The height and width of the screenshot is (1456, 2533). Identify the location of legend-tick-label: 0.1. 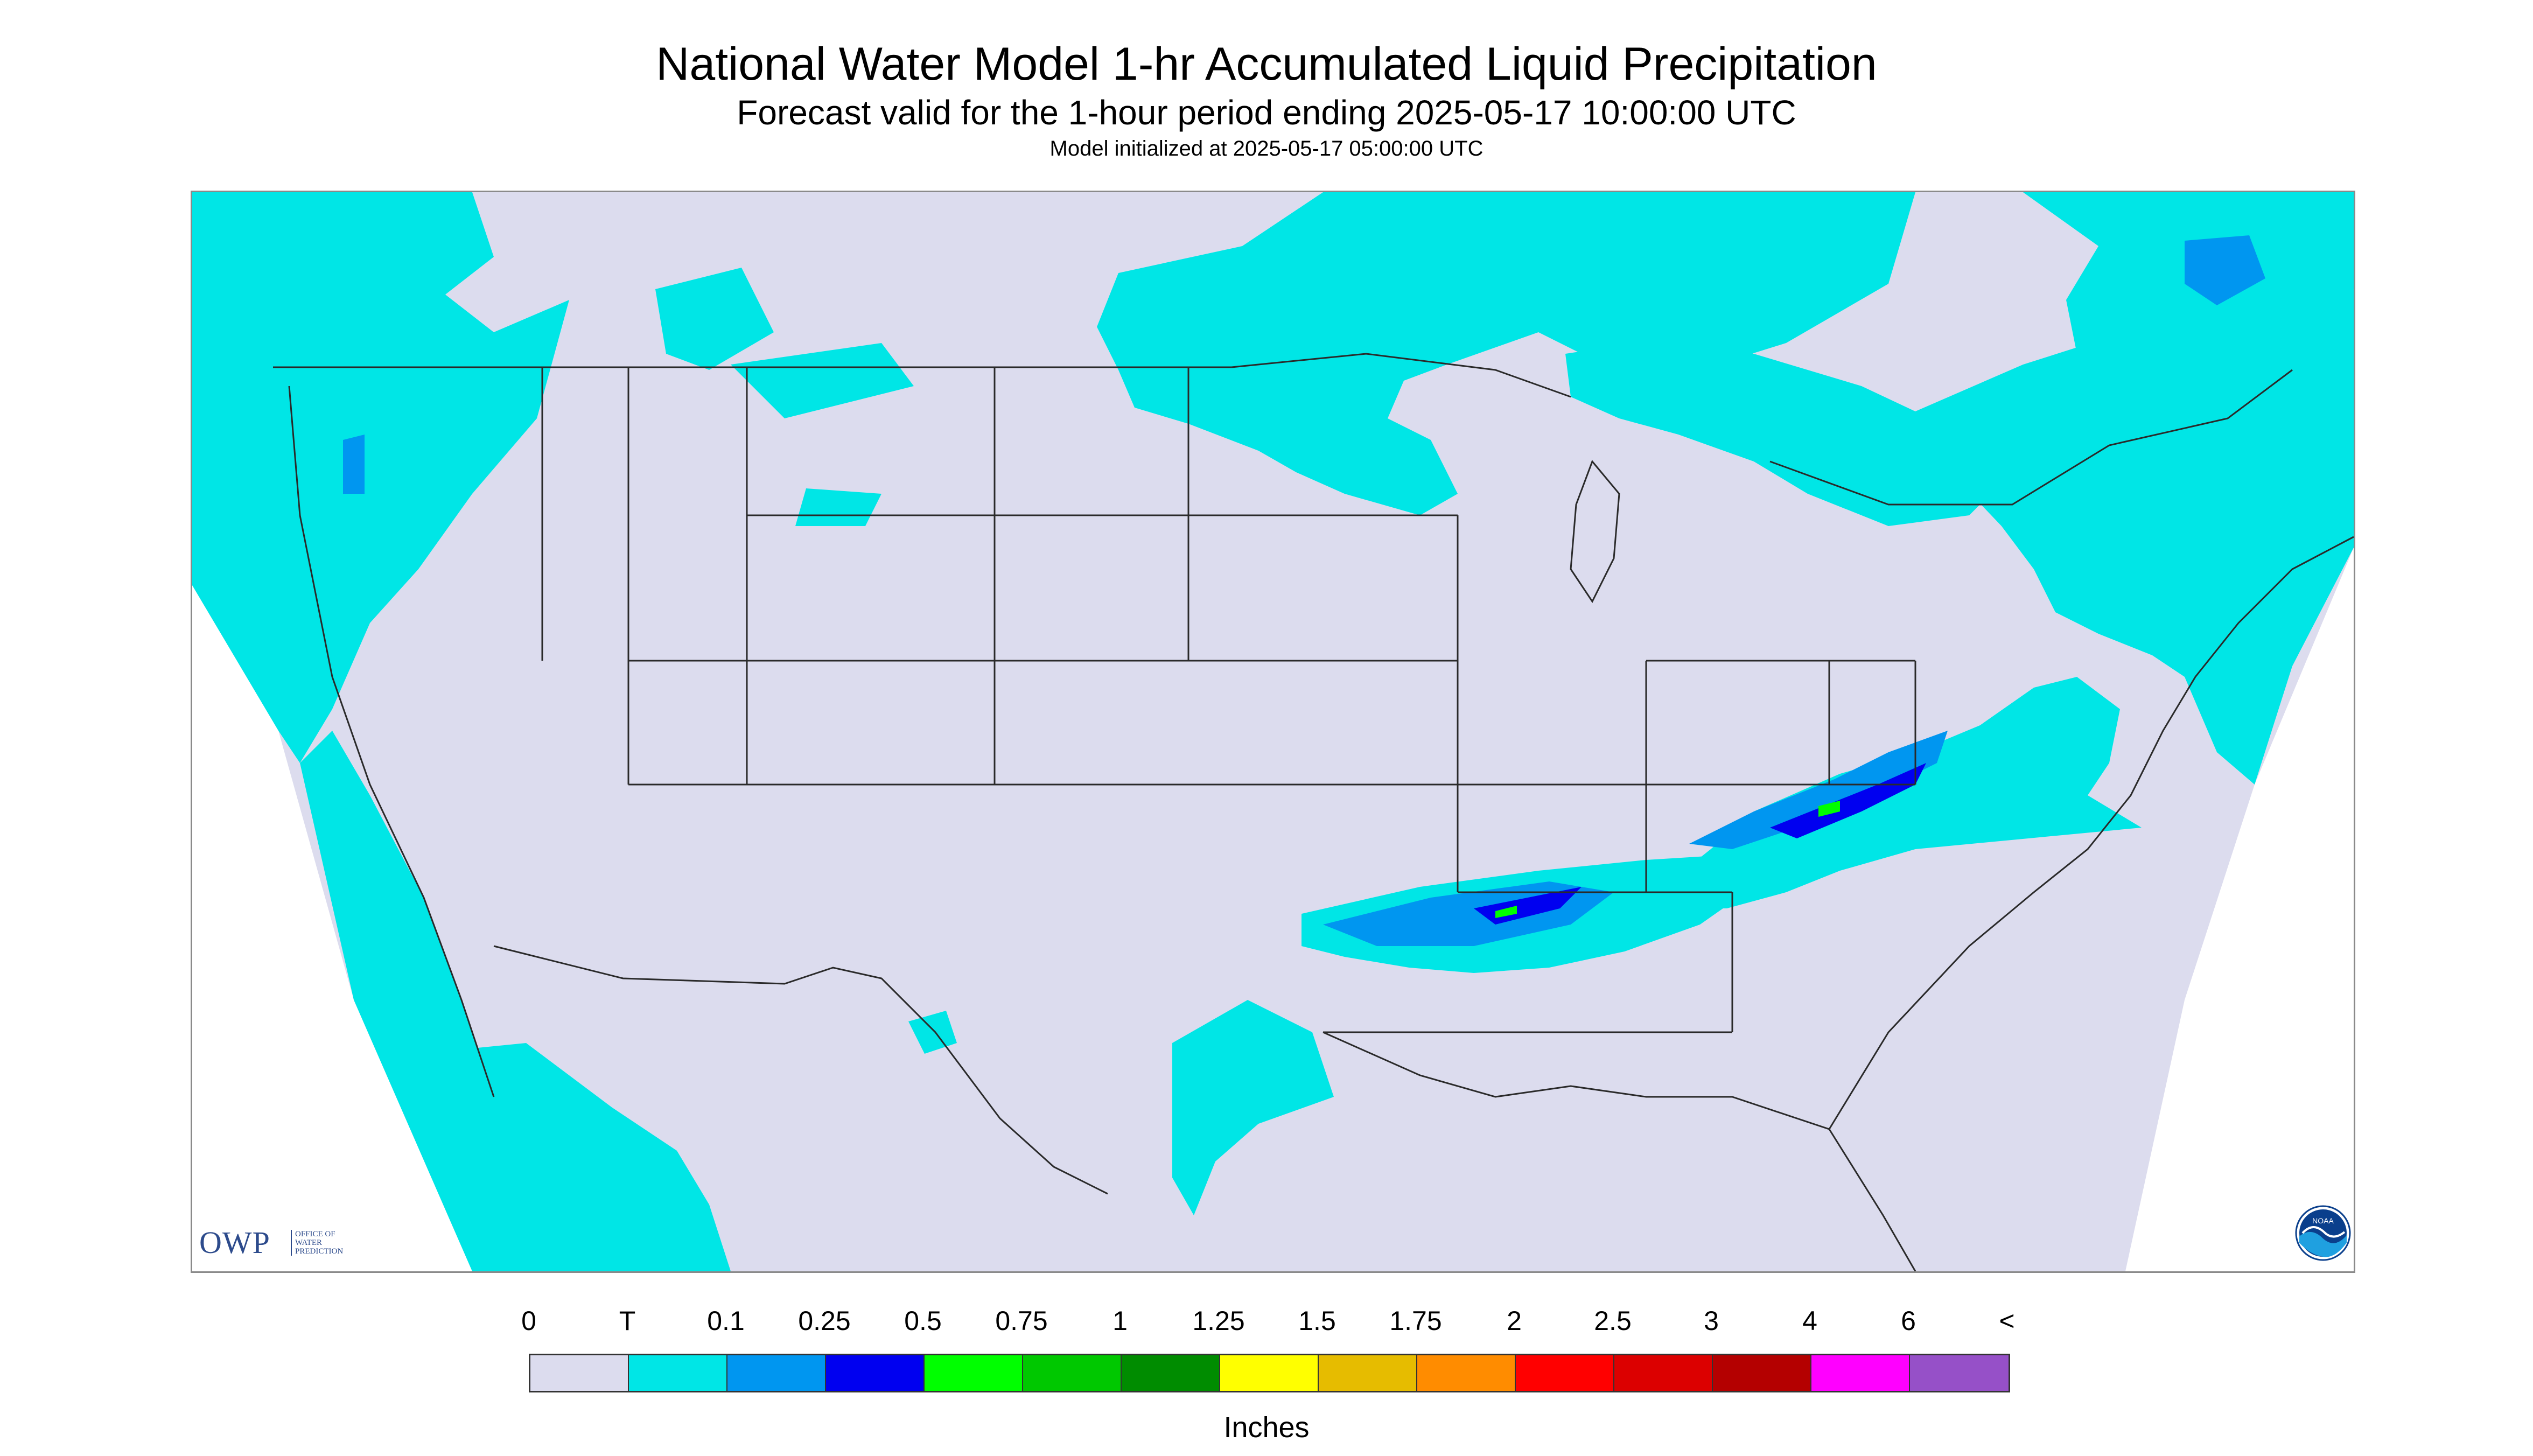
(726, 1321).